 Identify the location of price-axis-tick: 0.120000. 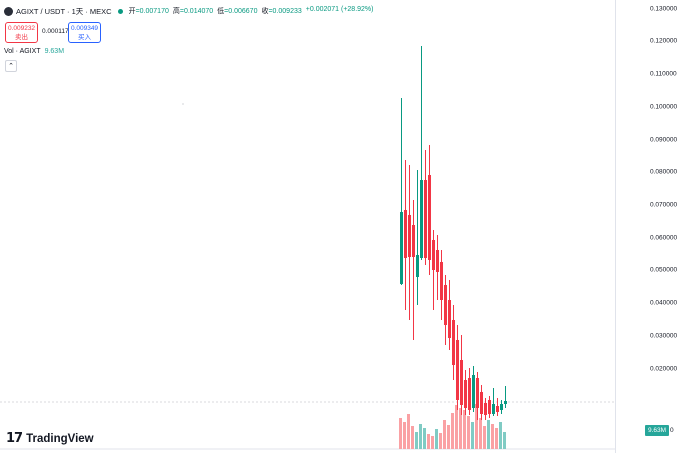
(664, 41).